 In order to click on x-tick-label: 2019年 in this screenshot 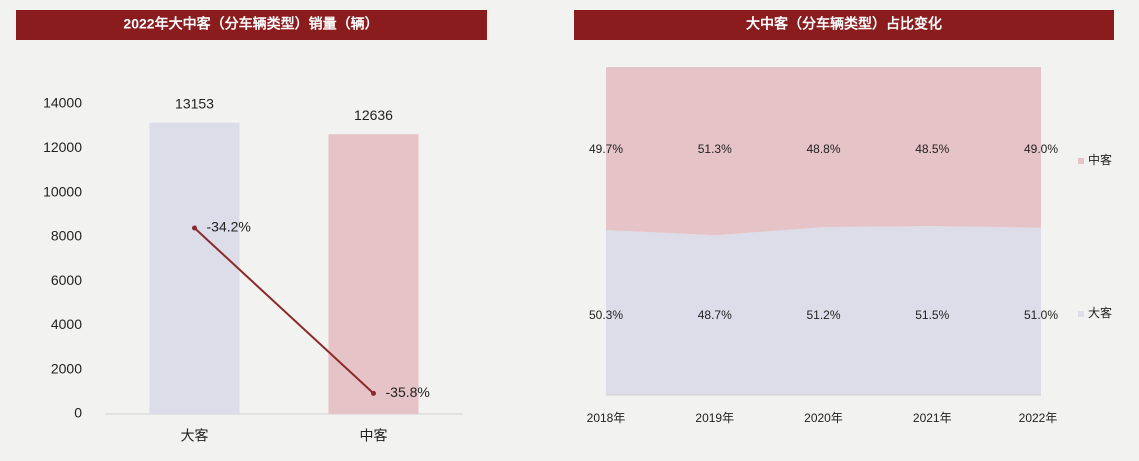, I will do `click(714, 418)`.